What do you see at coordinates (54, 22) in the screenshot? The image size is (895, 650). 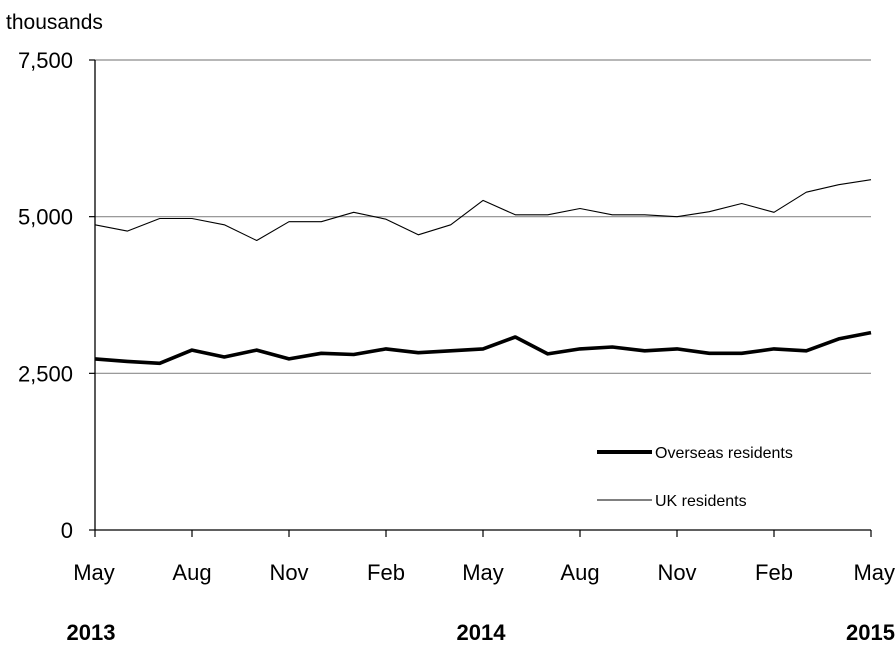 I see `y-unit-label: thousands` at bounding box center [54, 22].